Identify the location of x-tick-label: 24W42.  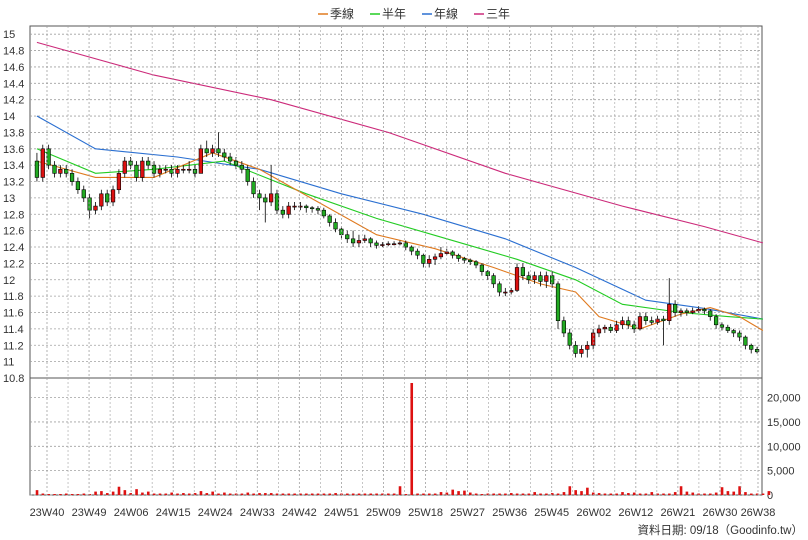
(299, 513).